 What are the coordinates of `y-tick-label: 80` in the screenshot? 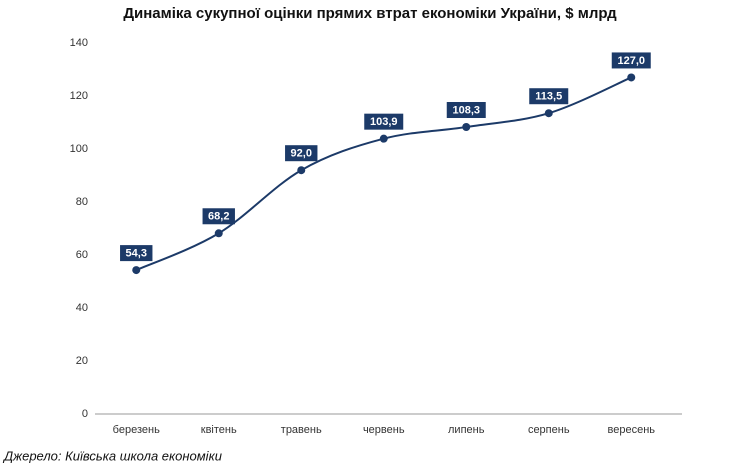 It's located at (82, 202).